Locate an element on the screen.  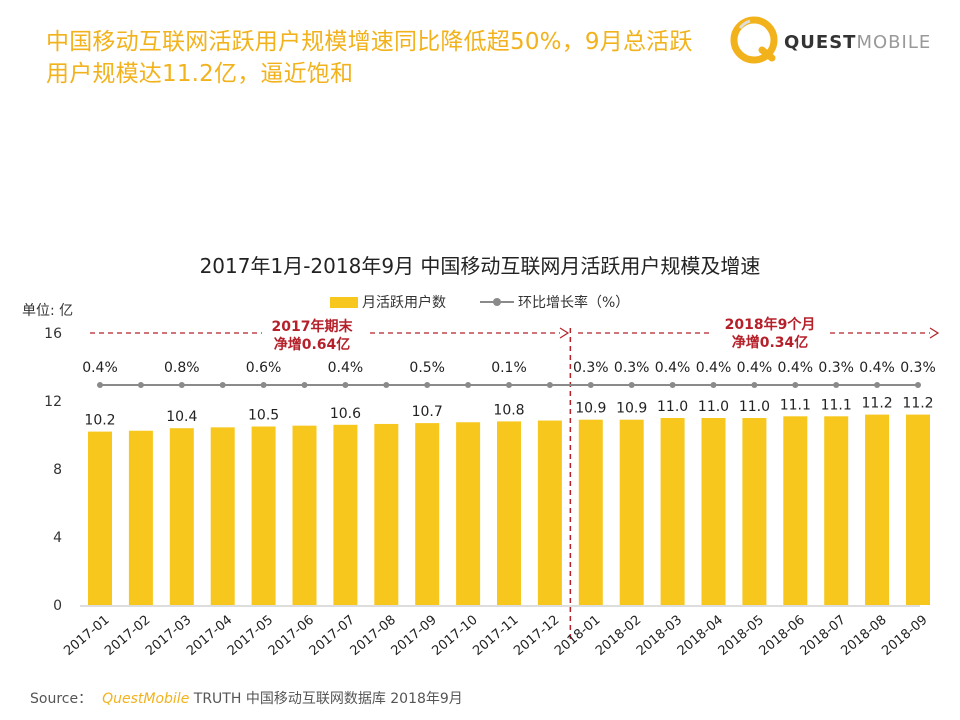
note-2018-line2: 净增0.34亿 is located at coordinates (770, 343).